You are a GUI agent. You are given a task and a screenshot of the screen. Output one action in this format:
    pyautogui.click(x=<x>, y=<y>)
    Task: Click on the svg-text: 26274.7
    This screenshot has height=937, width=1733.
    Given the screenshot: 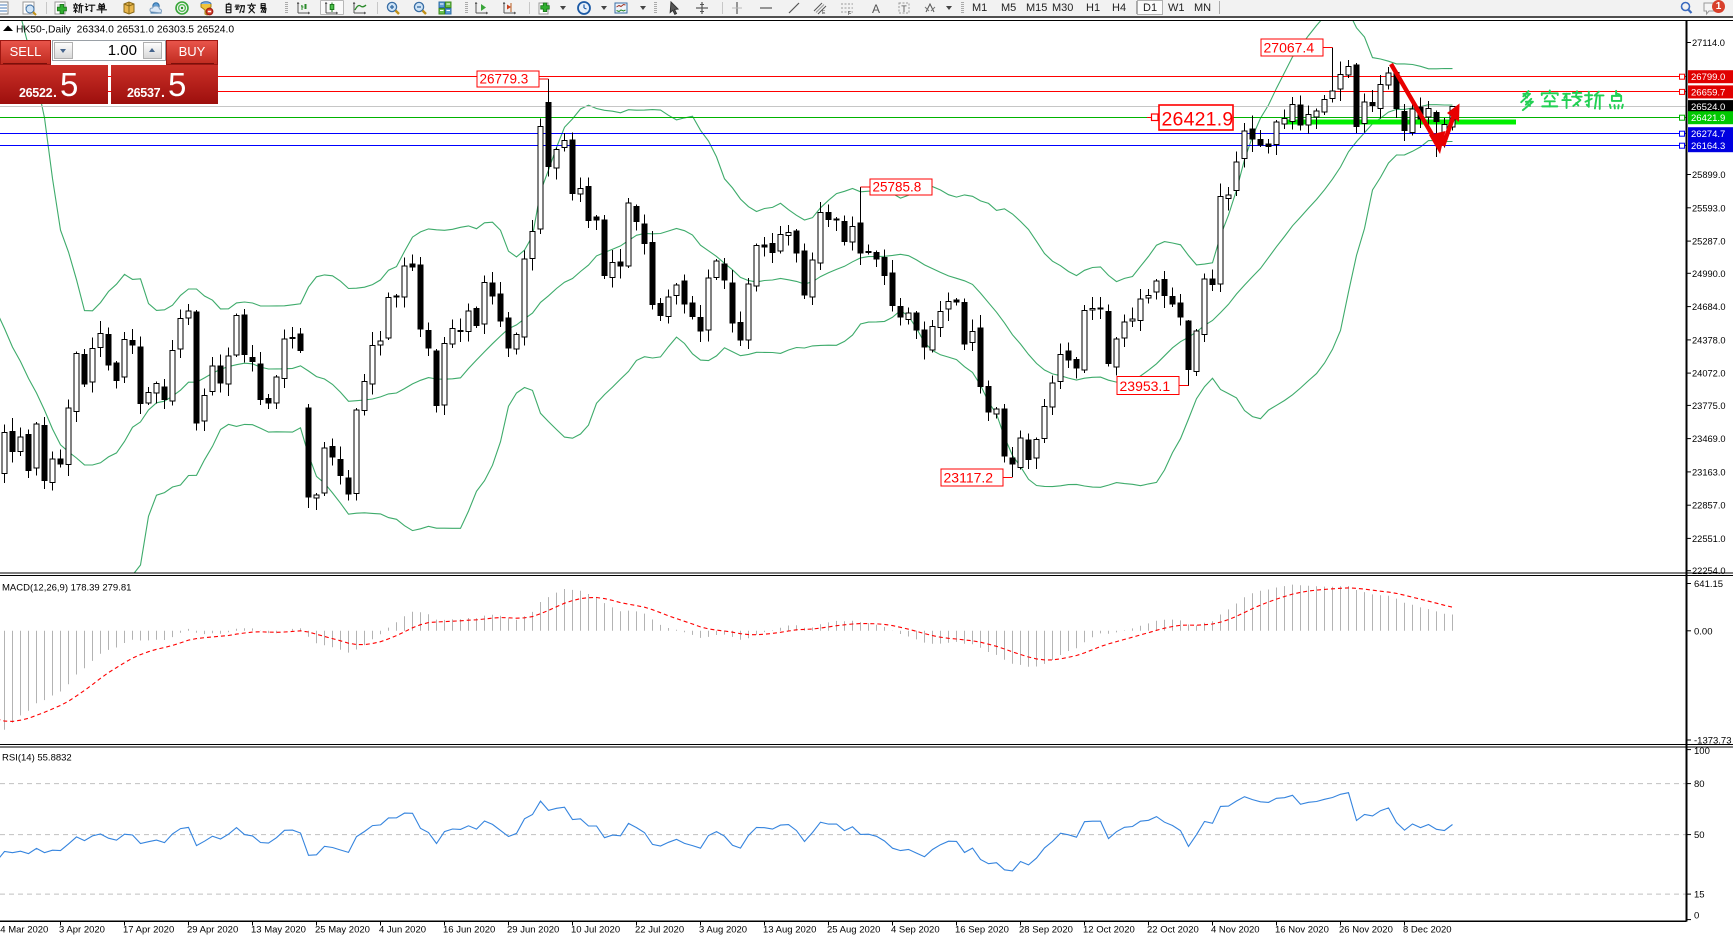 What is the action you would take?
    pyautogui.click(x=1708, y=134)
    